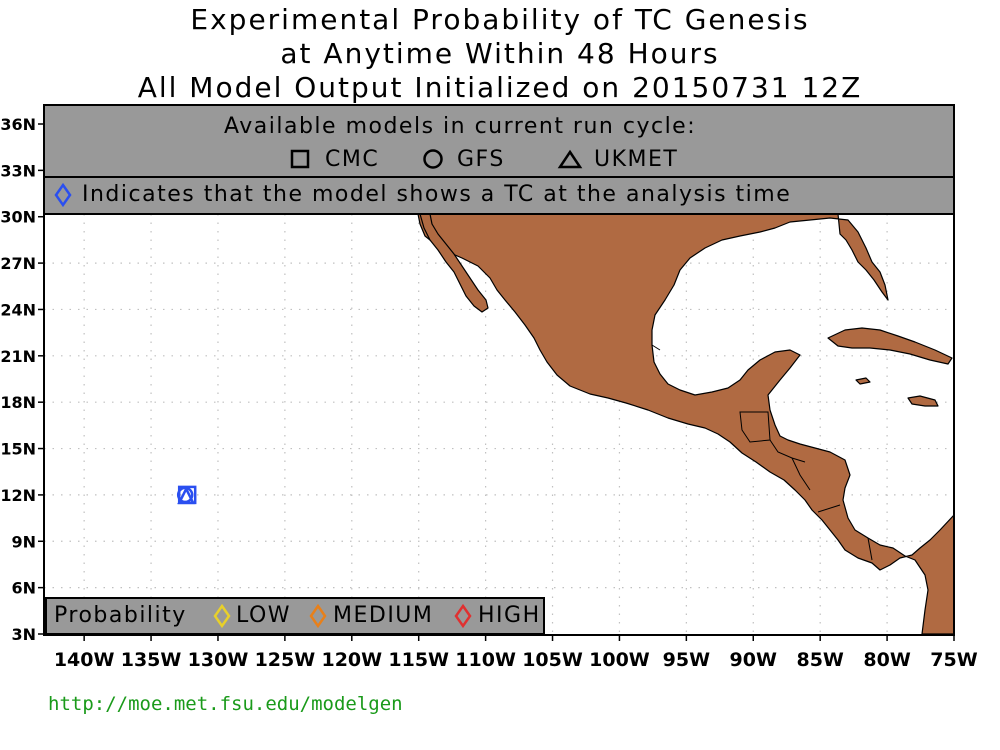 The height and width of the screenshot is (750, 1000). Describe the element at coordinates (418, 660) in the screenshot. I see `lon-tick-label: 115W` at that location.